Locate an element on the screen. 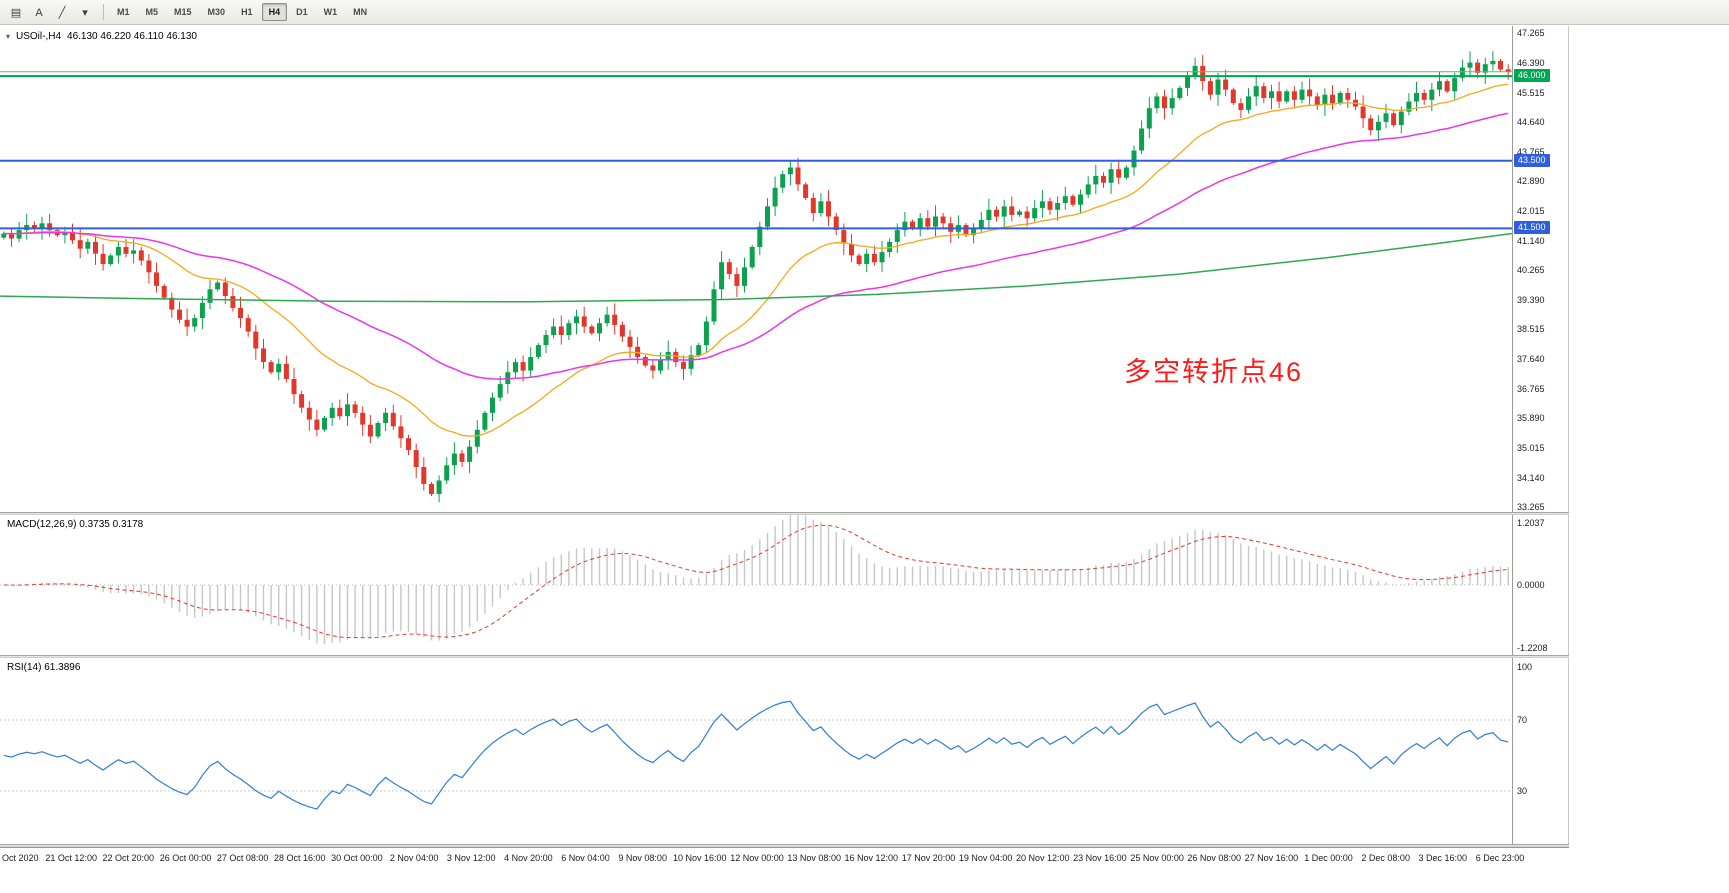 Image resolution: width=1729 pixels, height=893 pixels. price-axis-label: 41.140 is located at coordinates (1531, 240).